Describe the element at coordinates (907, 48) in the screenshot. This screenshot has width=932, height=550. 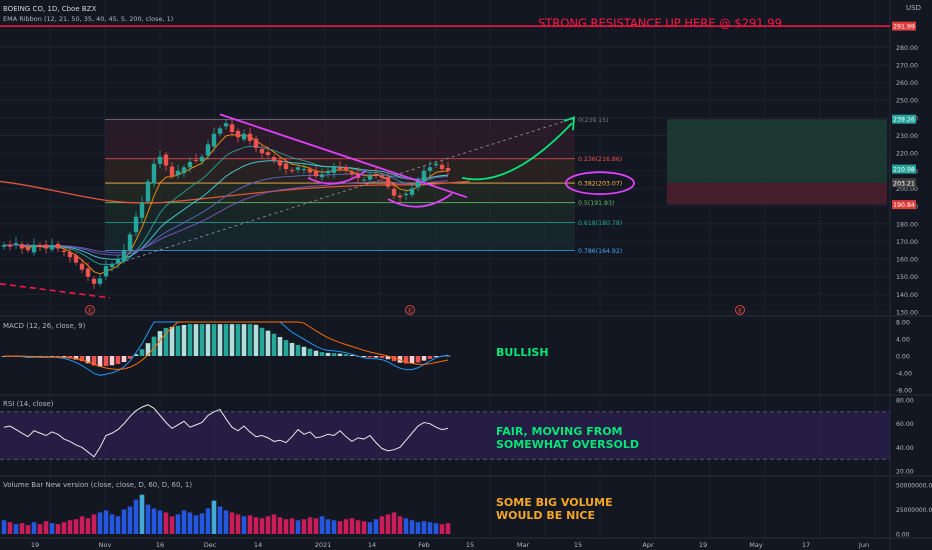
I see `price-tick-label: 280.00` at that location.